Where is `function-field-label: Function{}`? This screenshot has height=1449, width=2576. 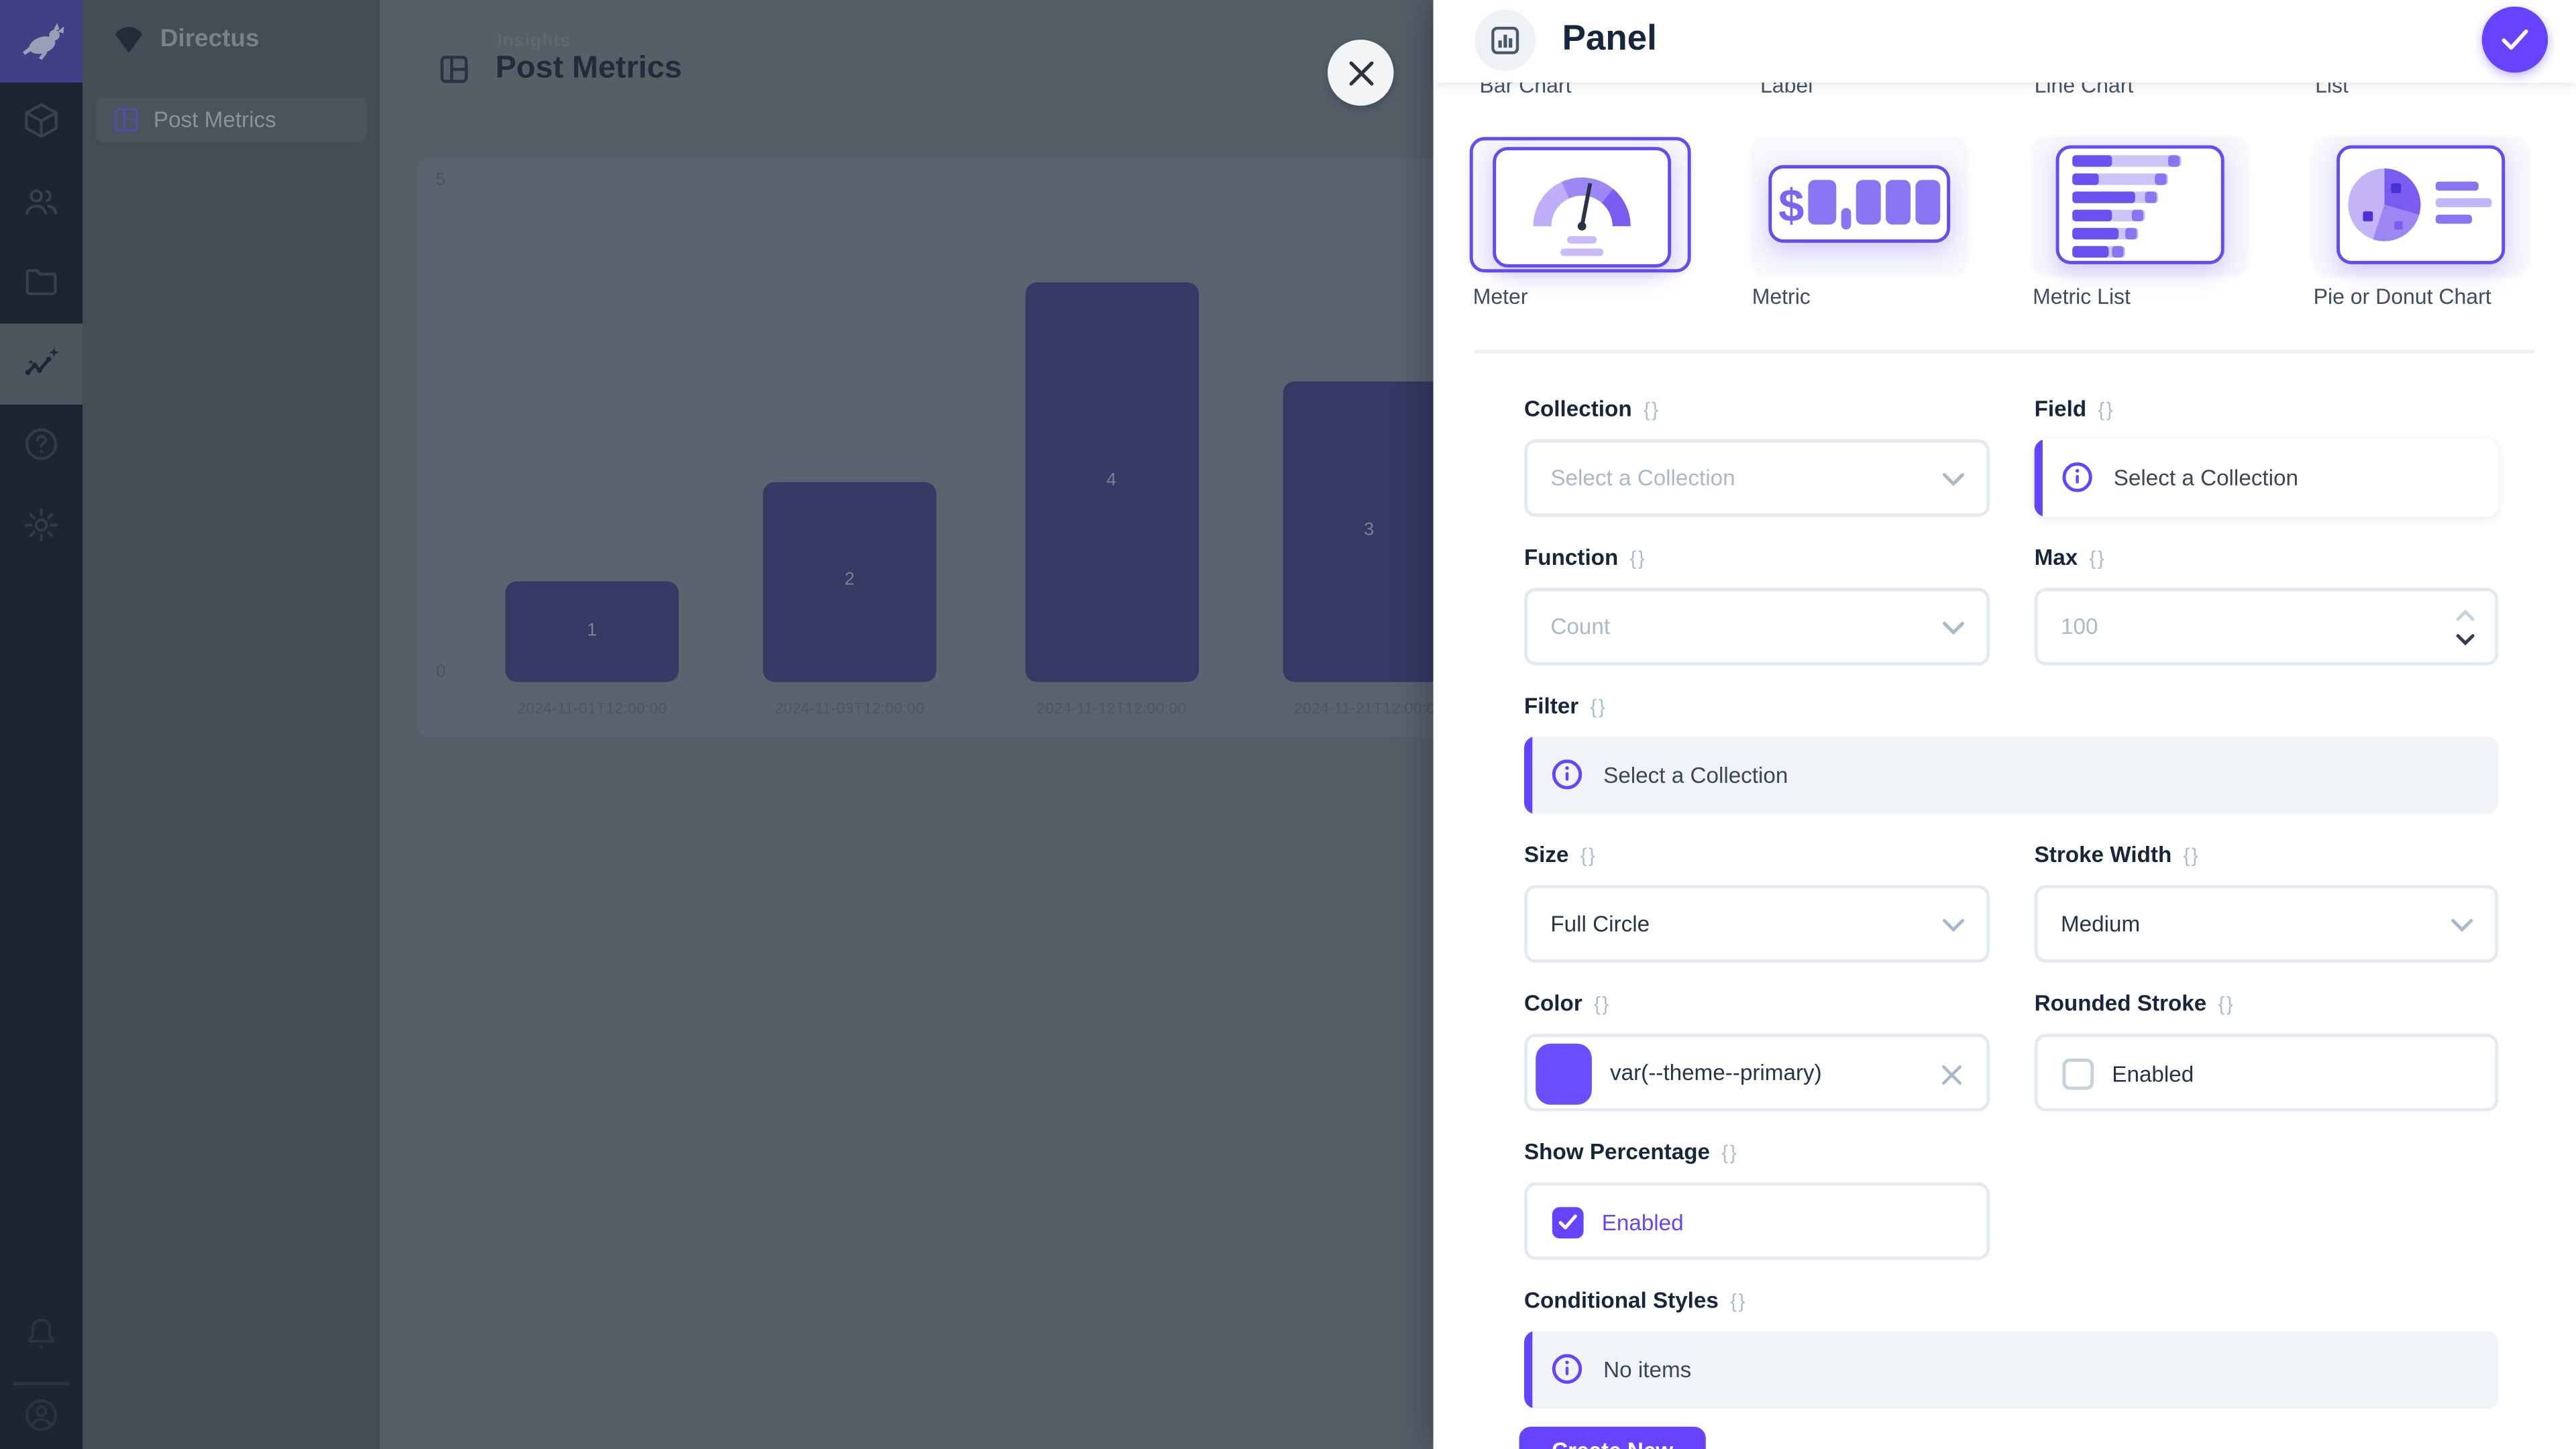
function-field-label: Function{} is located at coordinates (1585, 557).